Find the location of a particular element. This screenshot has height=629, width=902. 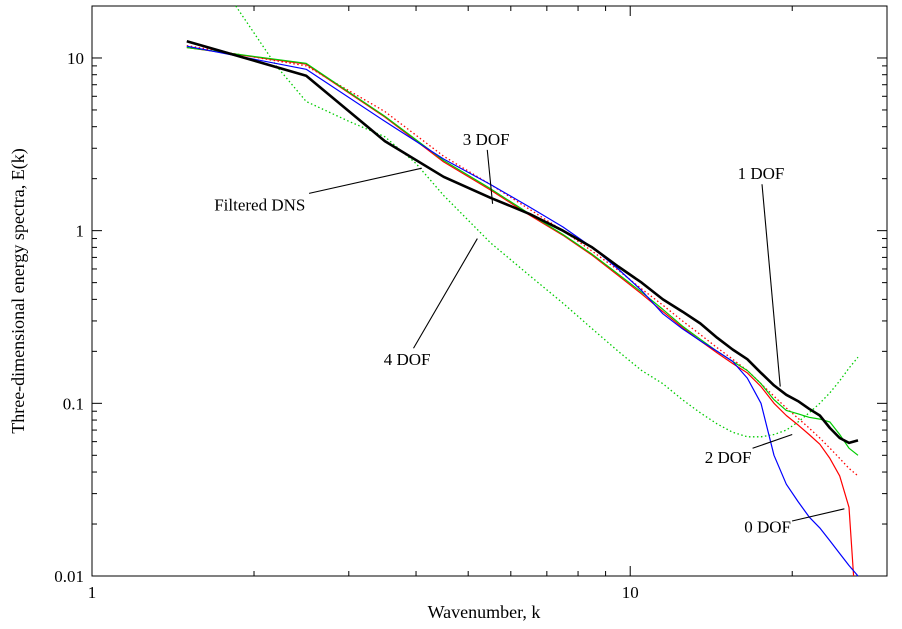

annotation-leader-filtered-dns is located at coordinates (365, 180).